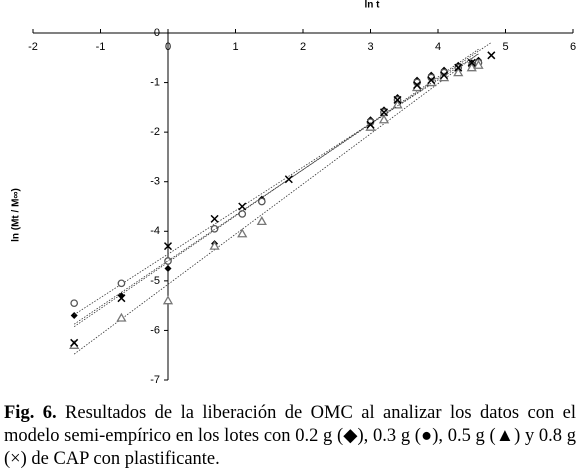  What do you see at coordinates (155, 182) in the screenshot?
I see `y-tick-label: -3` at bounding box center [155, 182].